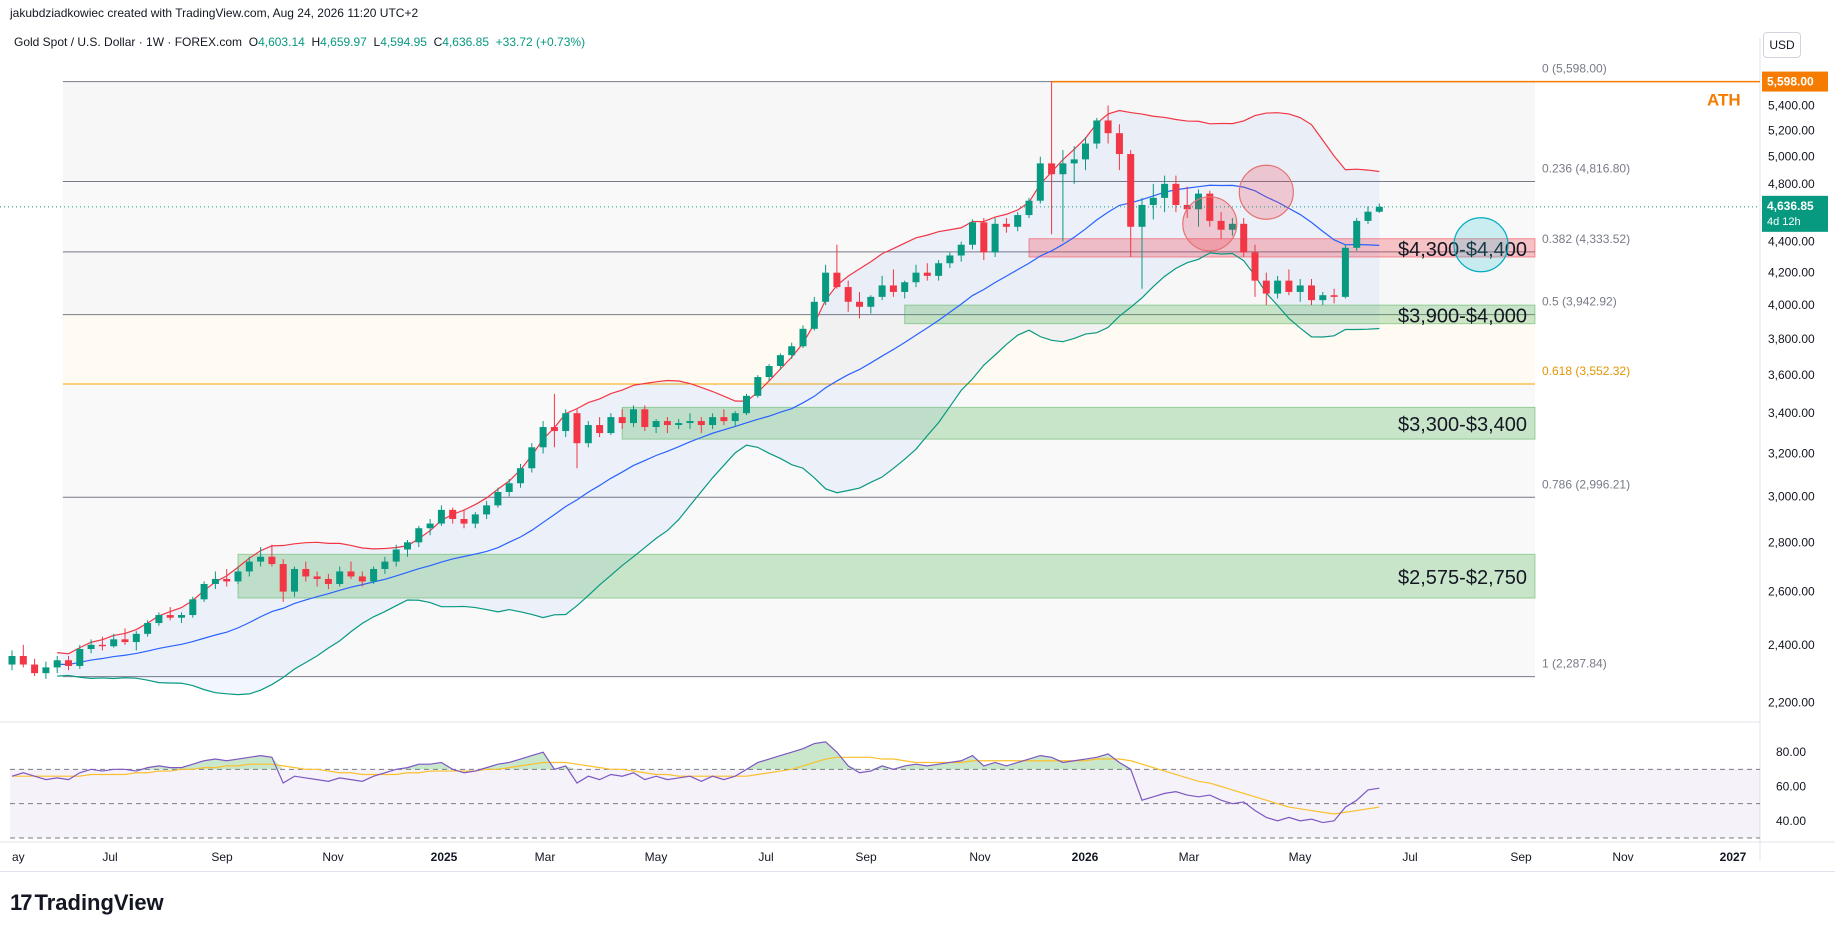 The width and height of the screenshot is (1835, 931). I want to click on price-tick-label: 4,400.00, so click(1791, 242).